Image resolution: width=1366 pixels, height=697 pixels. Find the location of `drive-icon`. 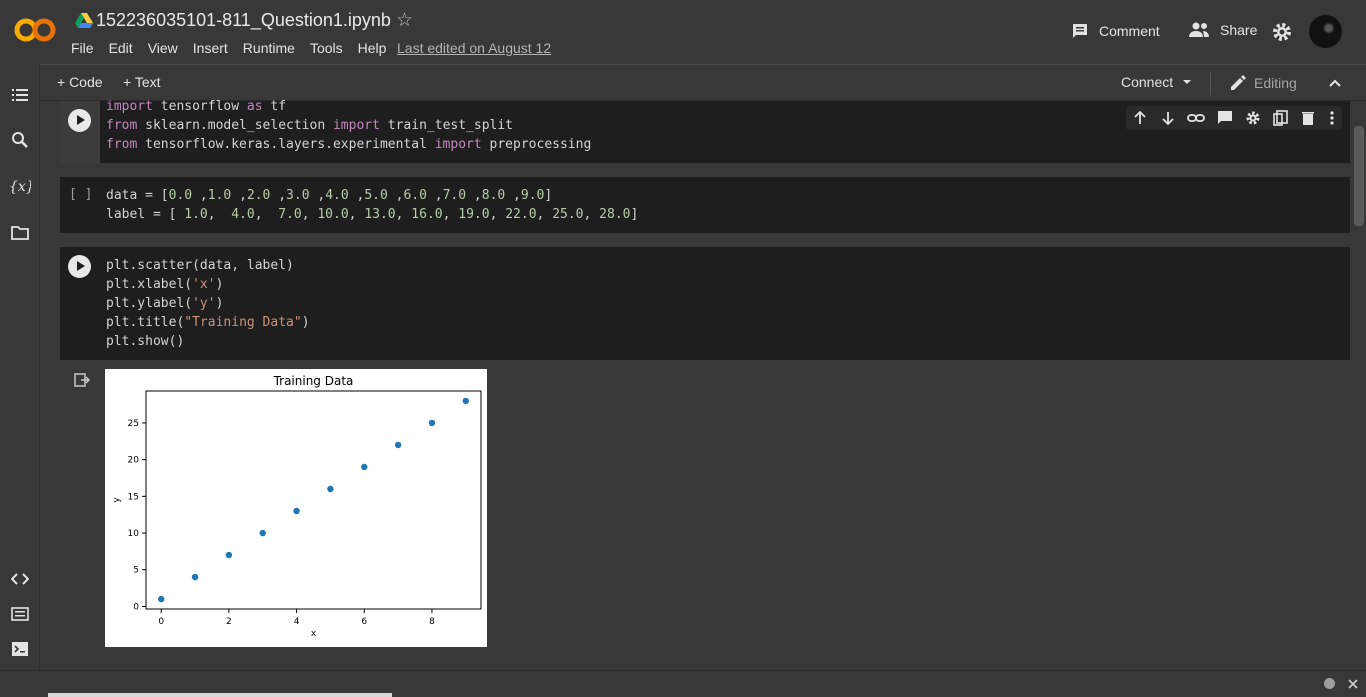

drive-icon is located at coordinates (84, 21).